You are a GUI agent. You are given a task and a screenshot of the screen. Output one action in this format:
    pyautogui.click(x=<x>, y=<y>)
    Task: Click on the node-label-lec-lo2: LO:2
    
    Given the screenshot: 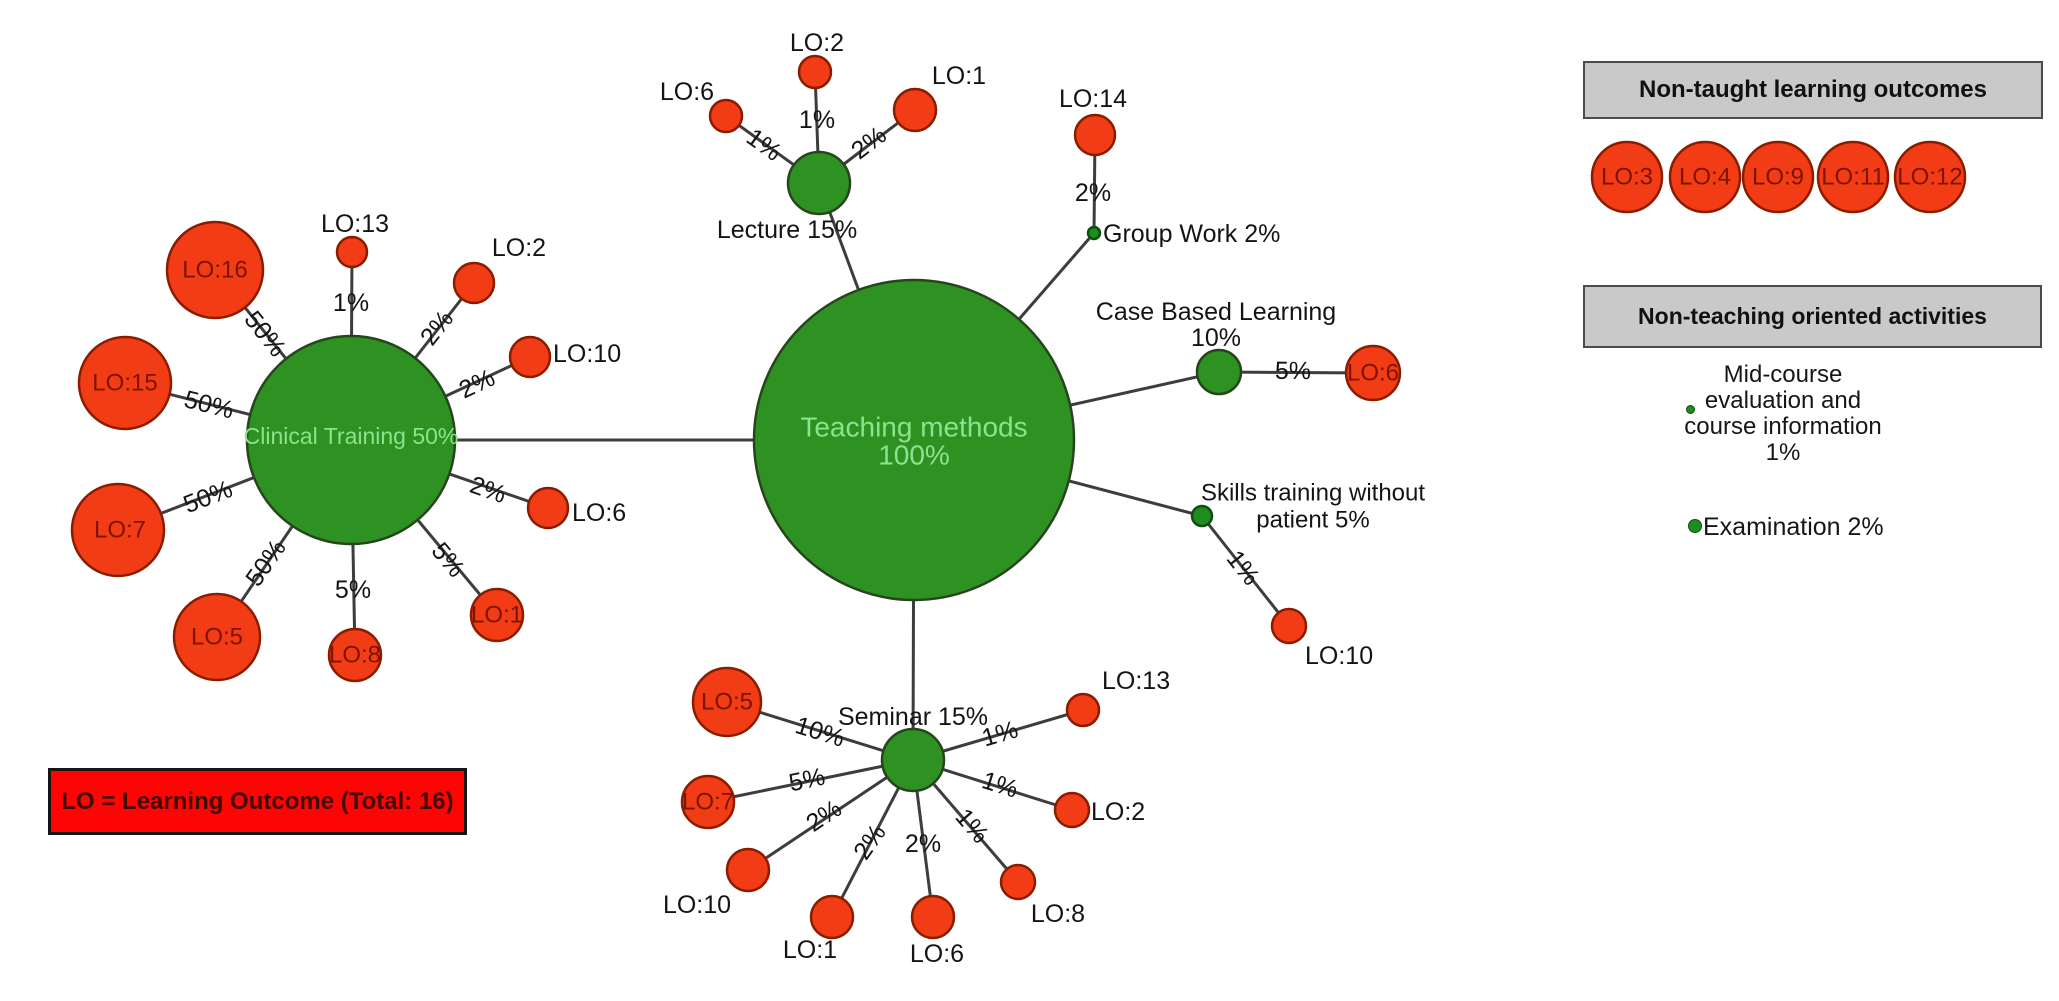 What is the action you would take?
    pyautogui.click(x=817, y=43)
    